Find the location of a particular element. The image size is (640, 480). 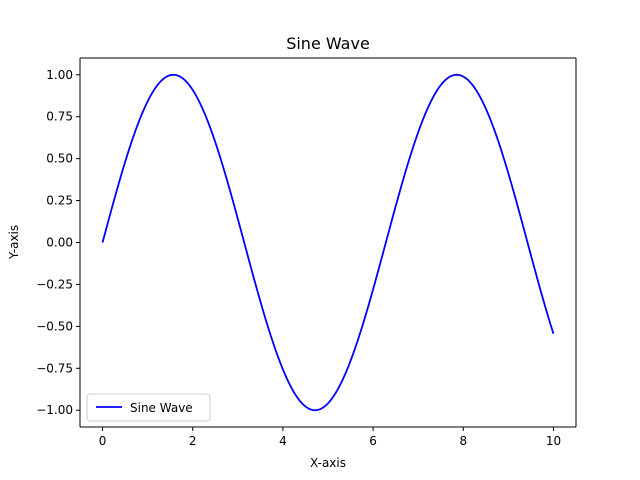

chart-title: Sine Wave is located at coordinates (328, 43).